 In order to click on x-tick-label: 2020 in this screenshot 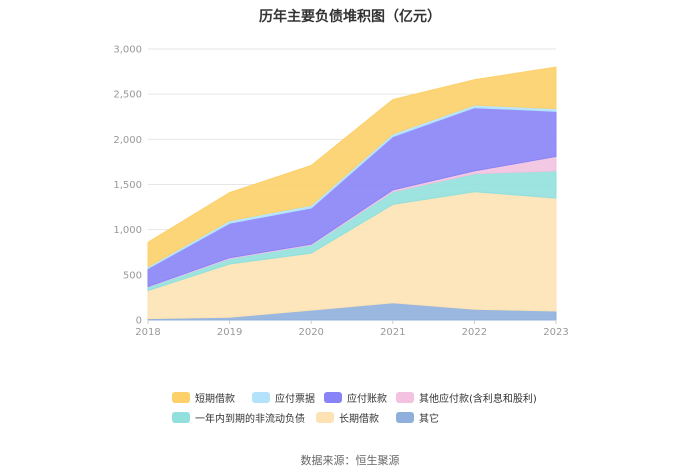, I will do `click(310, 332)`.